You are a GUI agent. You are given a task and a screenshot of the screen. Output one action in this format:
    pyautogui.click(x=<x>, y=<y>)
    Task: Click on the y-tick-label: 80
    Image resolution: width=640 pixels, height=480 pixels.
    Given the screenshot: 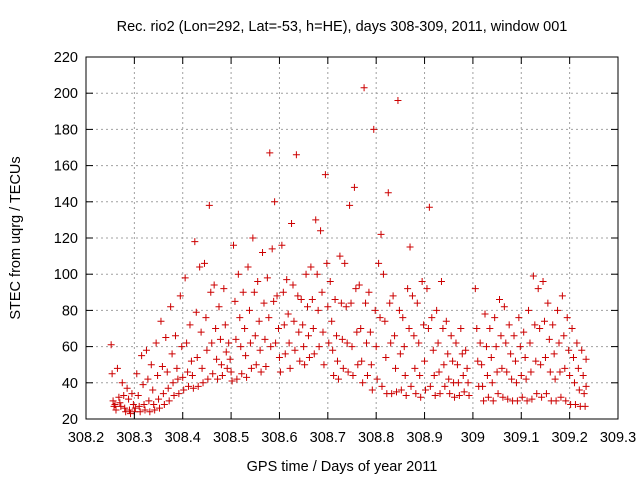 What is the action you would take?
    pyautogui.click(x=70, y=311)
    